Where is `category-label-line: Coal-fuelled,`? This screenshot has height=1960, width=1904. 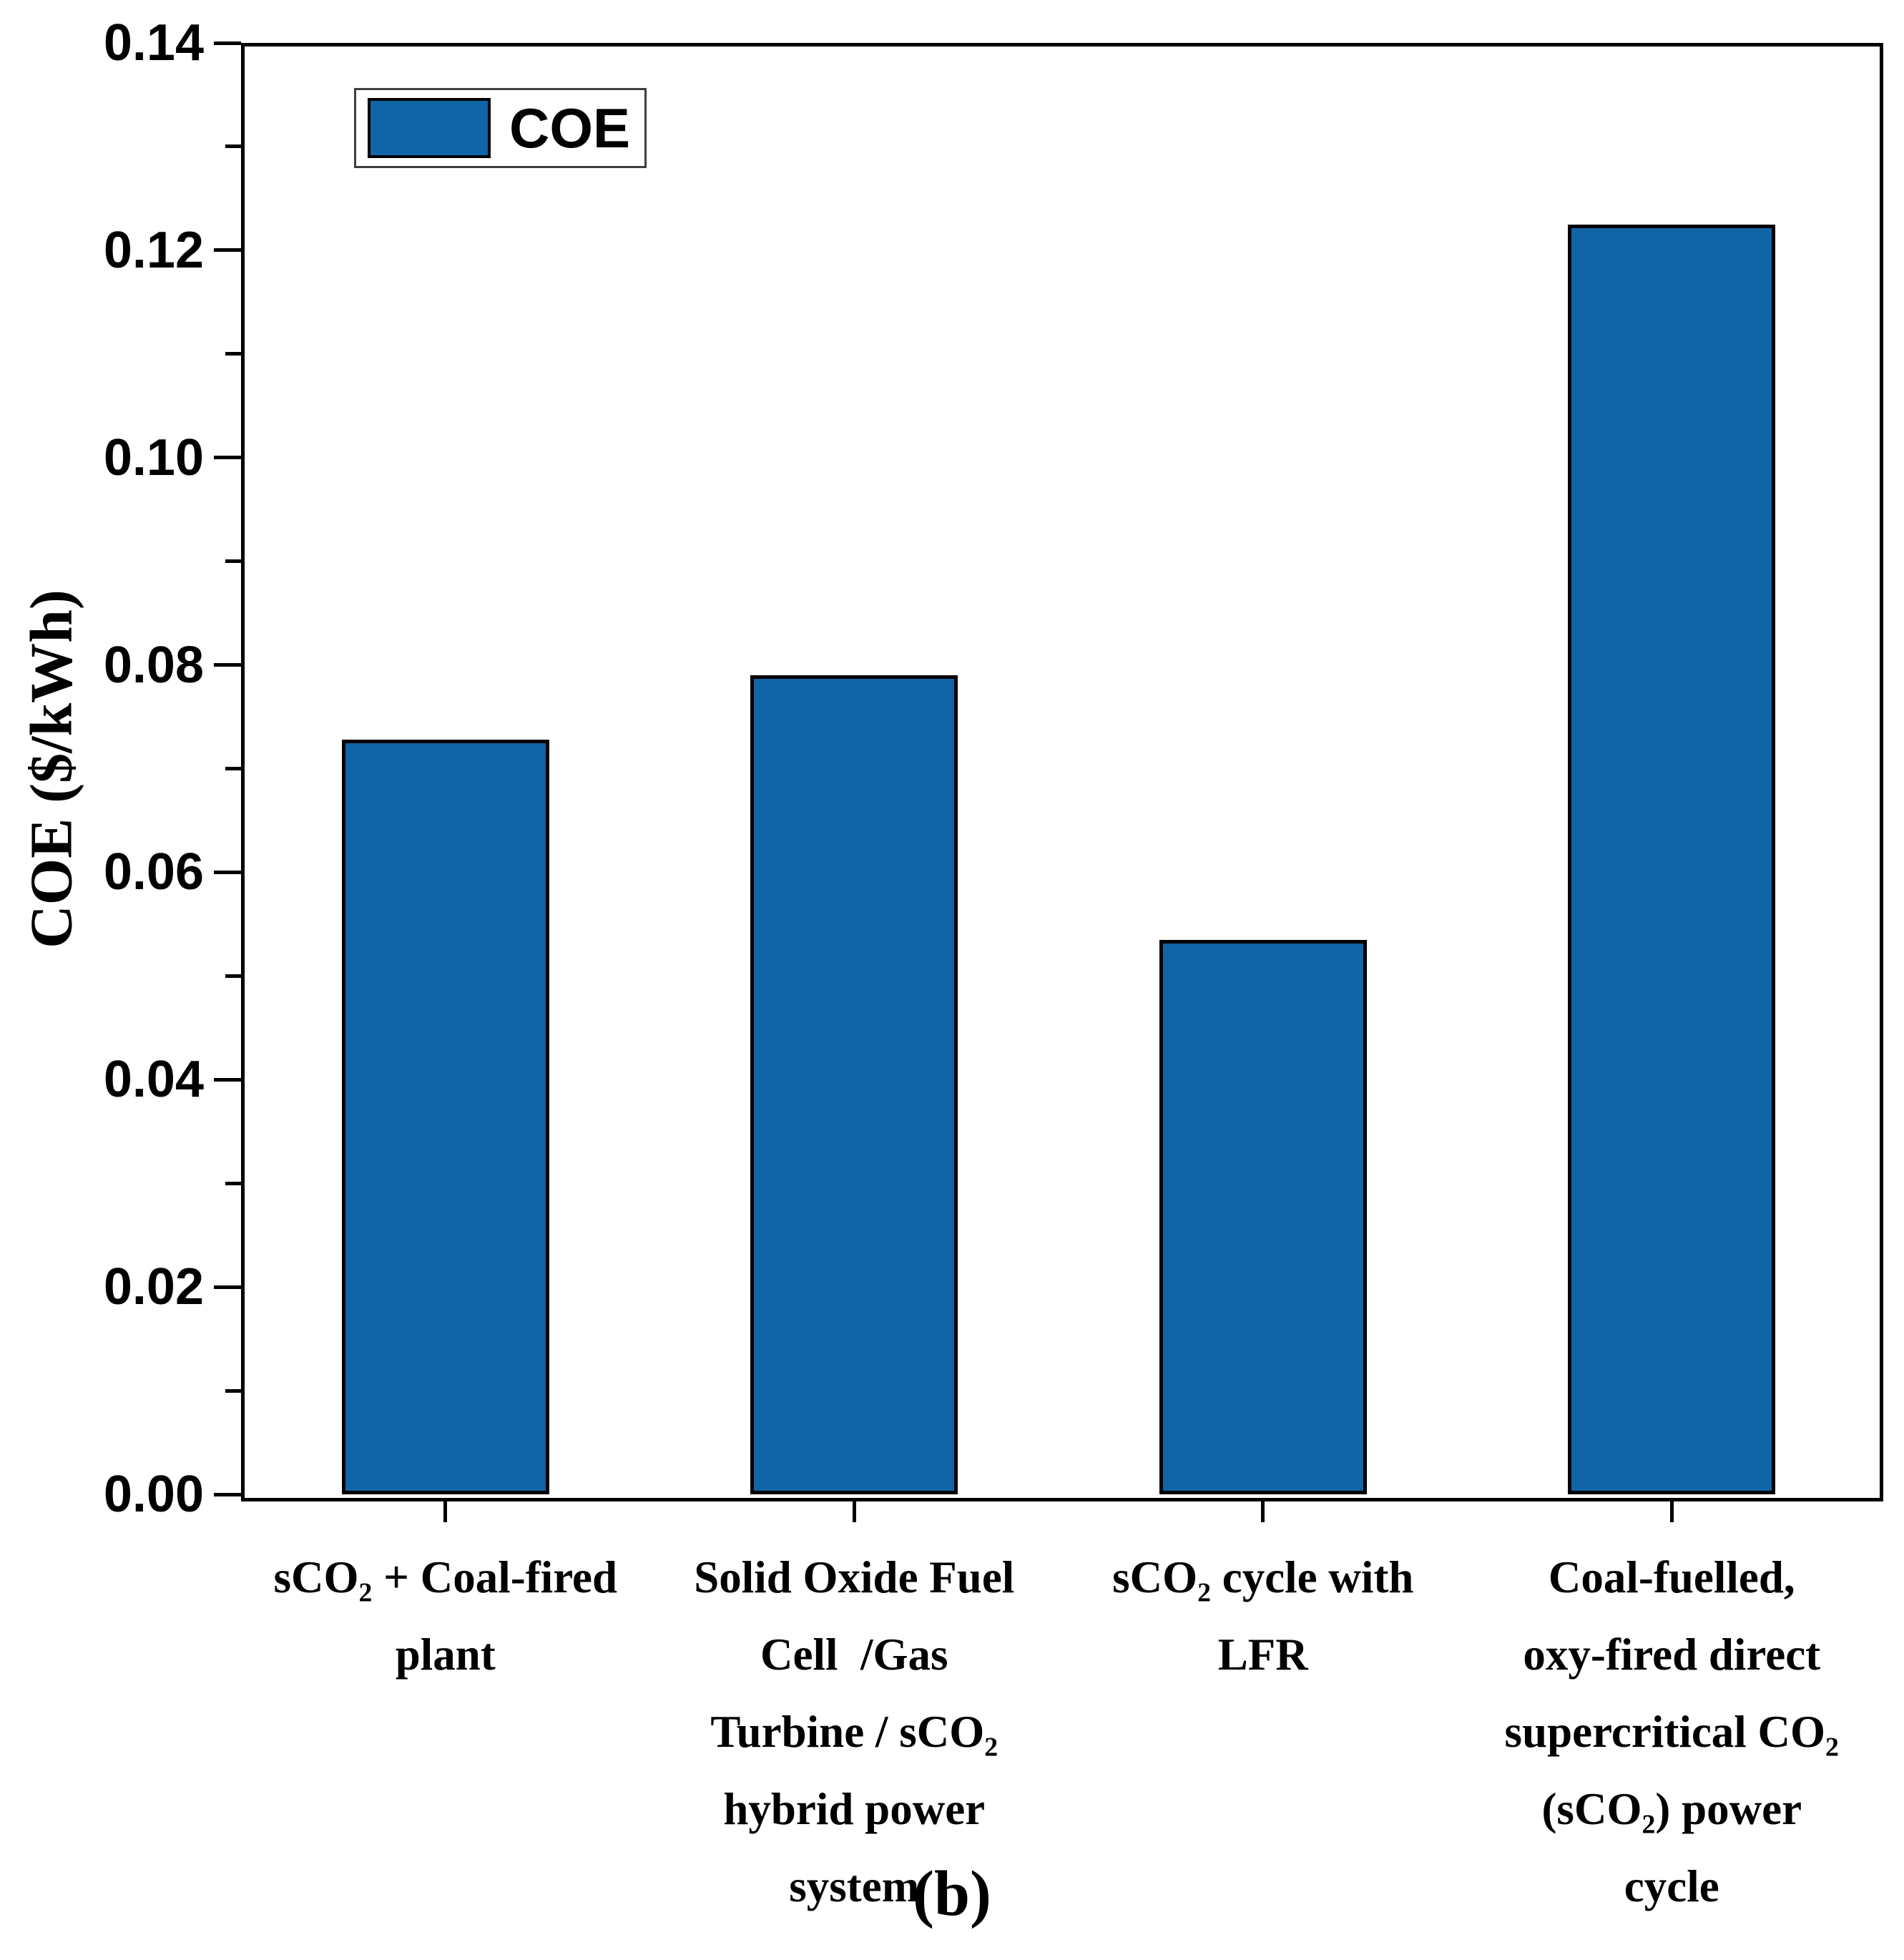 category-label-line: Coal-fuelled, is located at coordinates (1671, 1577).